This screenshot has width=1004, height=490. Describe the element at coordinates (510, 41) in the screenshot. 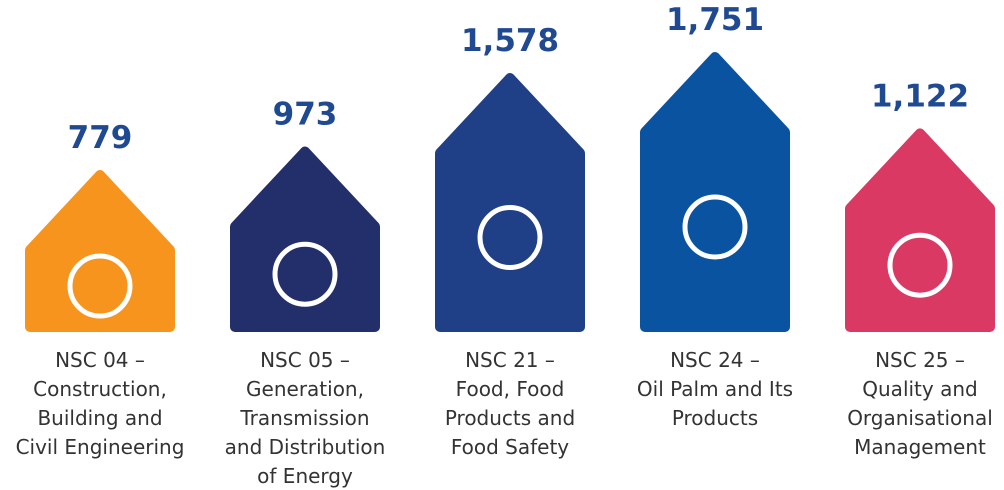

I see `value-label: 1,578` at that location.